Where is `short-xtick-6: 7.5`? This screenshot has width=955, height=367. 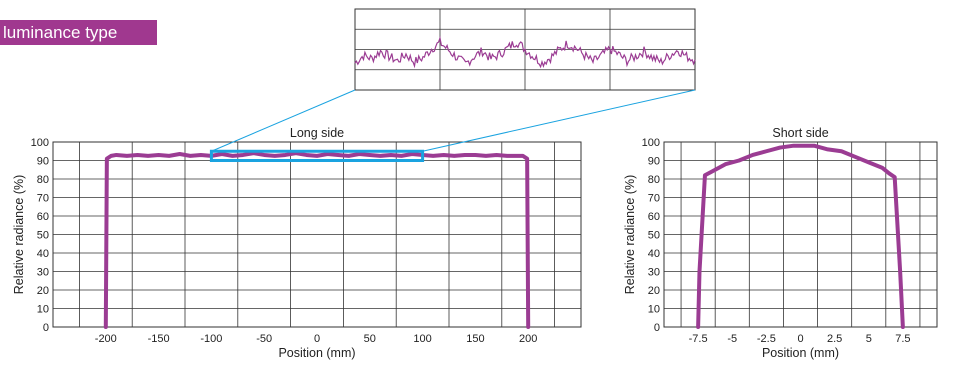
short-xtick-6: 7.5 is located at coordinates (902, 339).